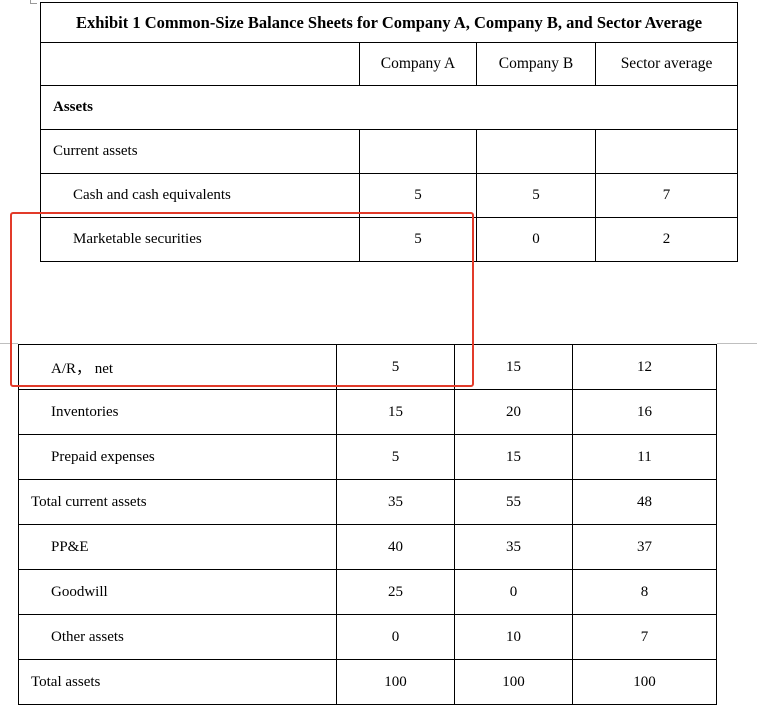 Image resolution: width=757 pixels, height=705 pixels. I want to click on page-break-rule-left, so click(9, 343).